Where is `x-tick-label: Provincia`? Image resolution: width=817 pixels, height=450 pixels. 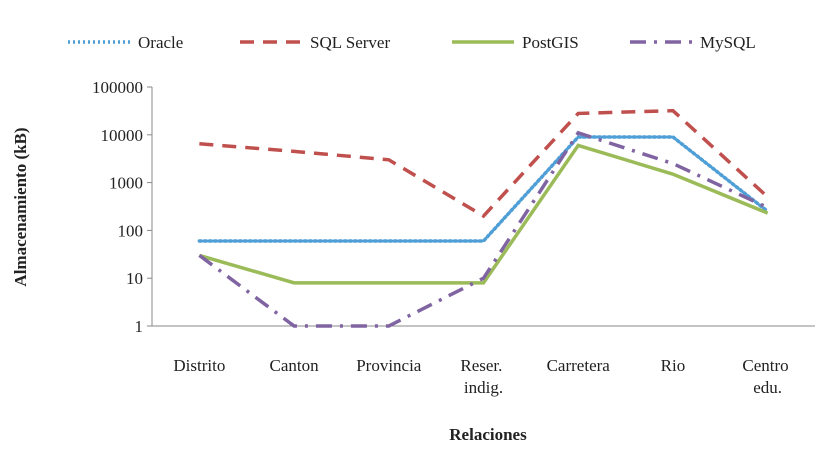
x-tick-label: Provincia is located at coordinates (389, 365).